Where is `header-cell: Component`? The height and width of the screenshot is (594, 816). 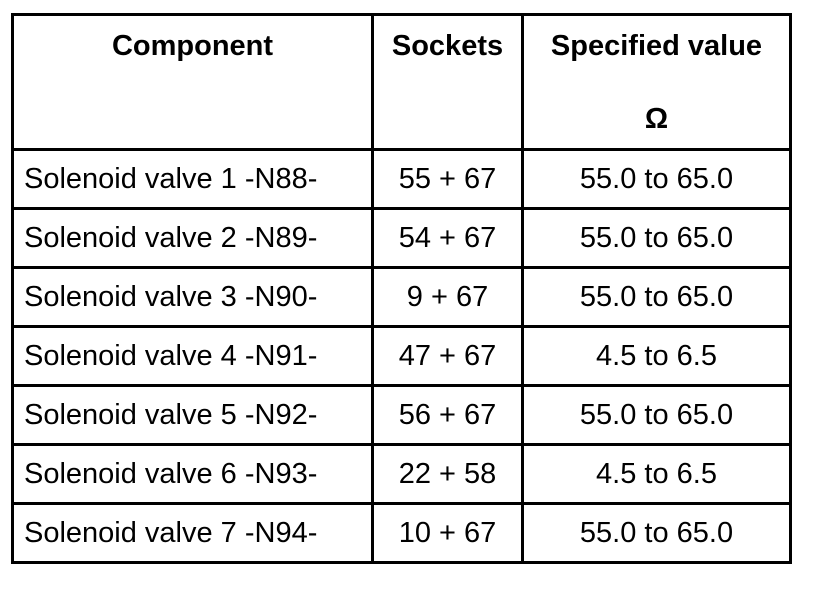 header-cell: Component is located at coordinates (192, 82).